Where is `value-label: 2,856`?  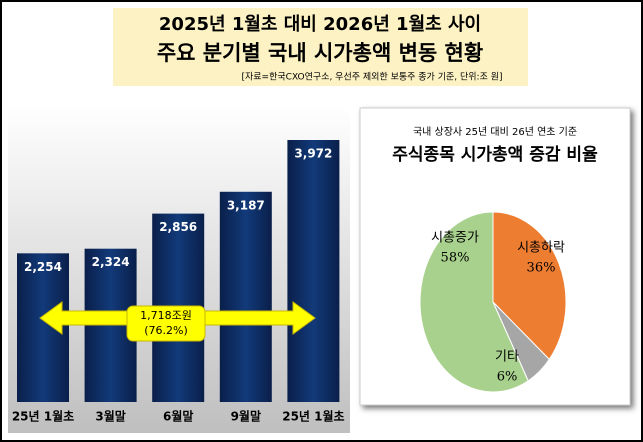
value-label: 2,856 is located at coordinates (178, 227).